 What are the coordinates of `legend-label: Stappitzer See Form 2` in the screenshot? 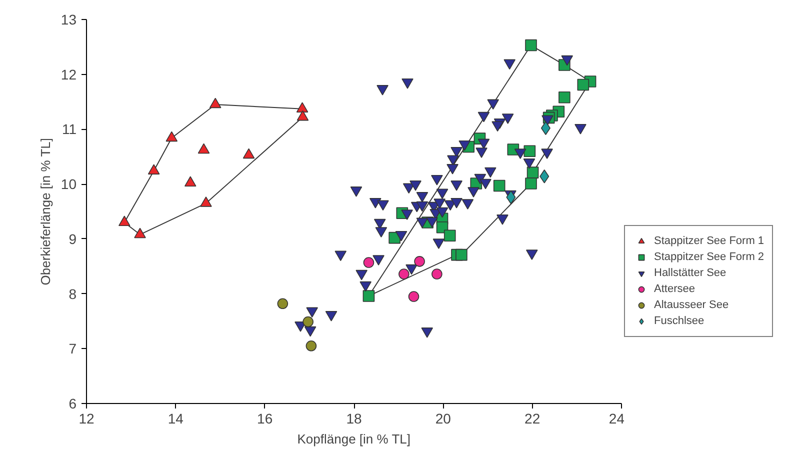 It's located at (709, 257).